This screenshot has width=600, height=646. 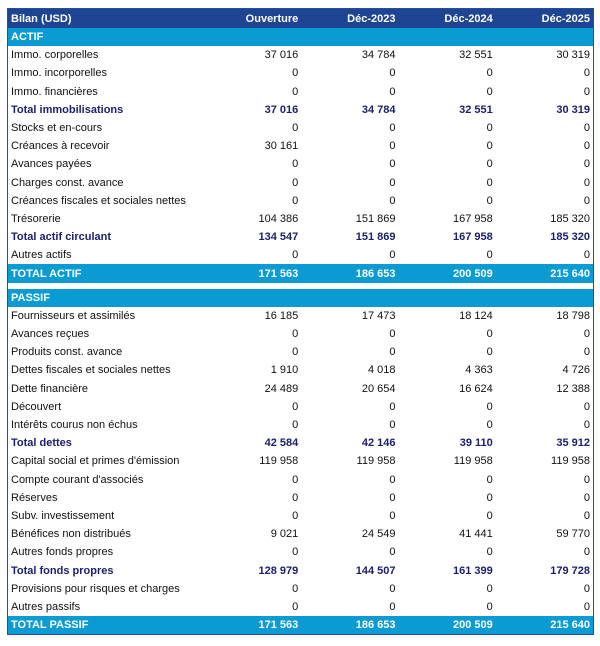 I want to click on cell-value: 4 363, so click(x=479, y=370).